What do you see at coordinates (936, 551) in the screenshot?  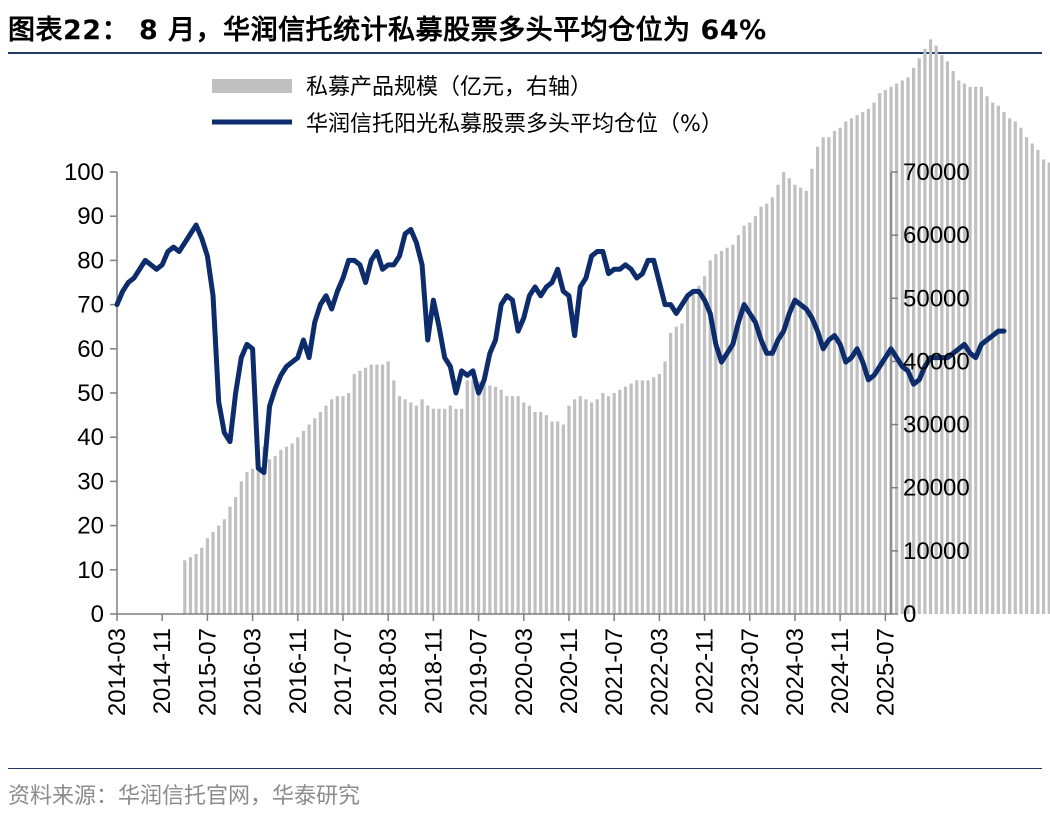 I see `right-tick-label: 10000` at bounding box center [936, 551].